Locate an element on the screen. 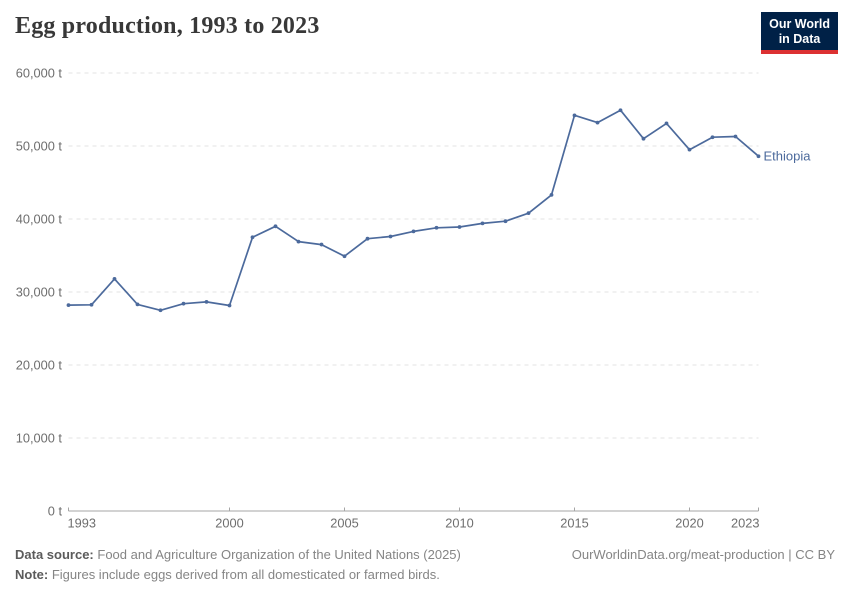 The image size is (850, 600). owid-logo-line2: in Data is located at coordinates (799, 39).